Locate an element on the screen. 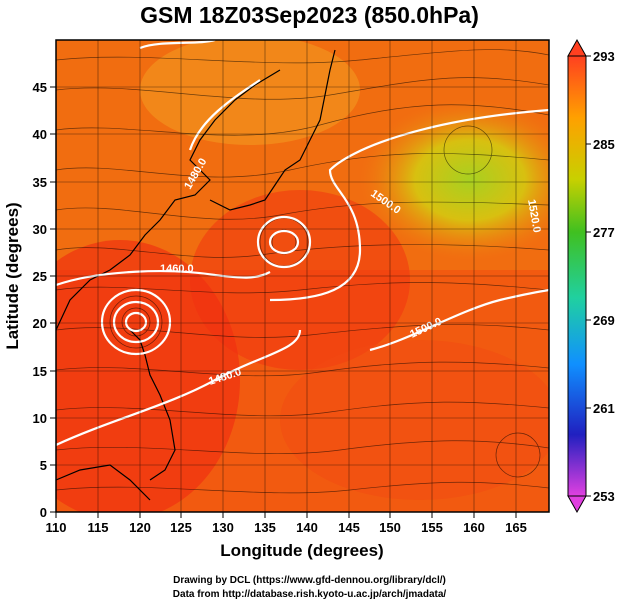 Image resolution: width=619 pixels, height=605 pixels. colorbar-tick-label: 269 is located at coordinates (604, 320).